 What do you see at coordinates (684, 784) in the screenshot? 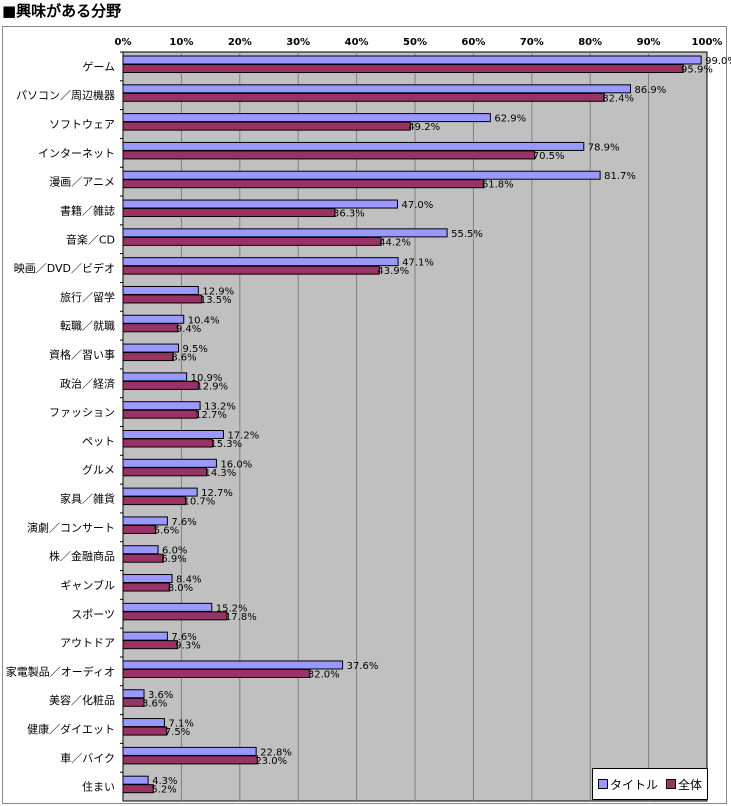
I see `legend-item-all: 全体` at bounding box center [684, 784].